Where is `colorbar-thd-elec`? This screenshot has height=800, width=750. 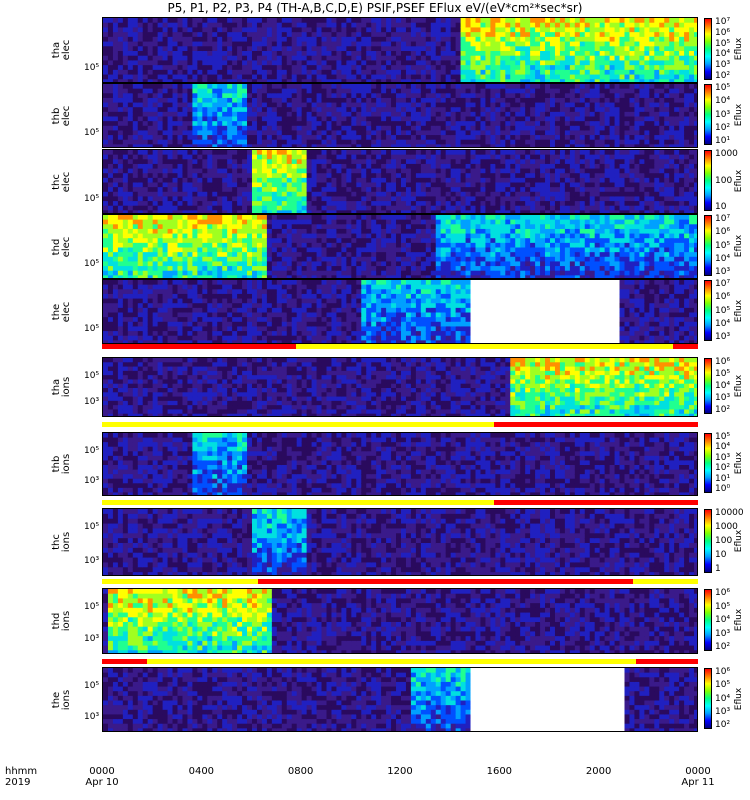
colorbar-thd-elec is located at coordinates (708, 245).